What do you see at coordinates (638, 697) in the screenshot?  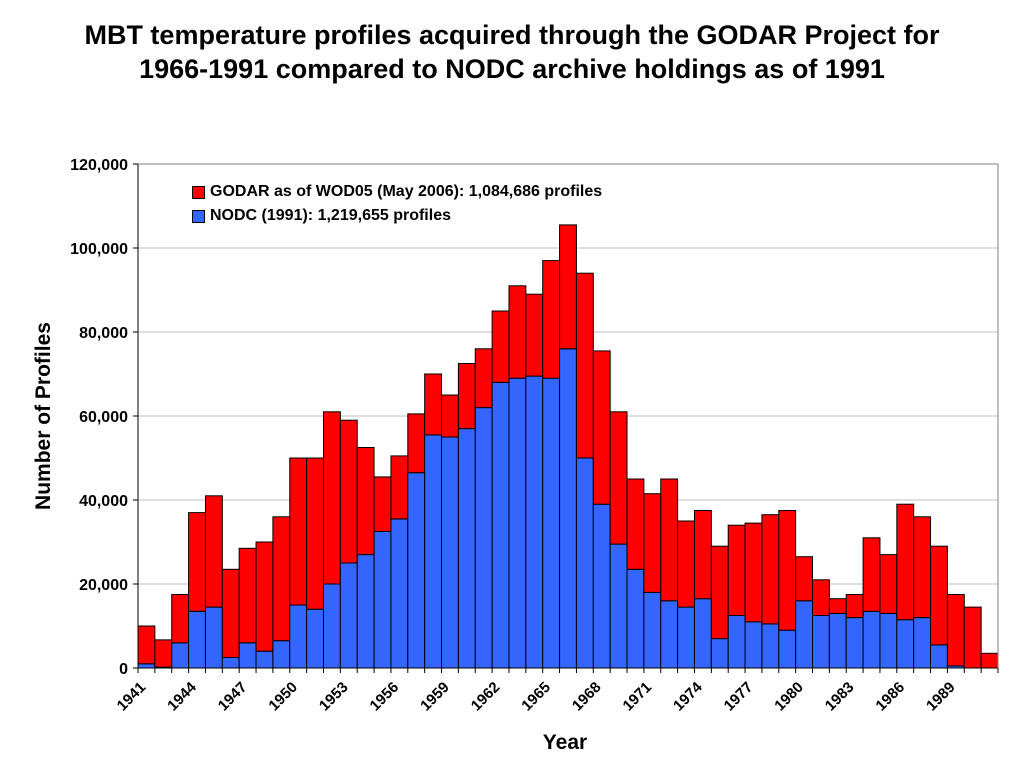 I see `x-tick-label: 1971` at bounding box center [638, 697].